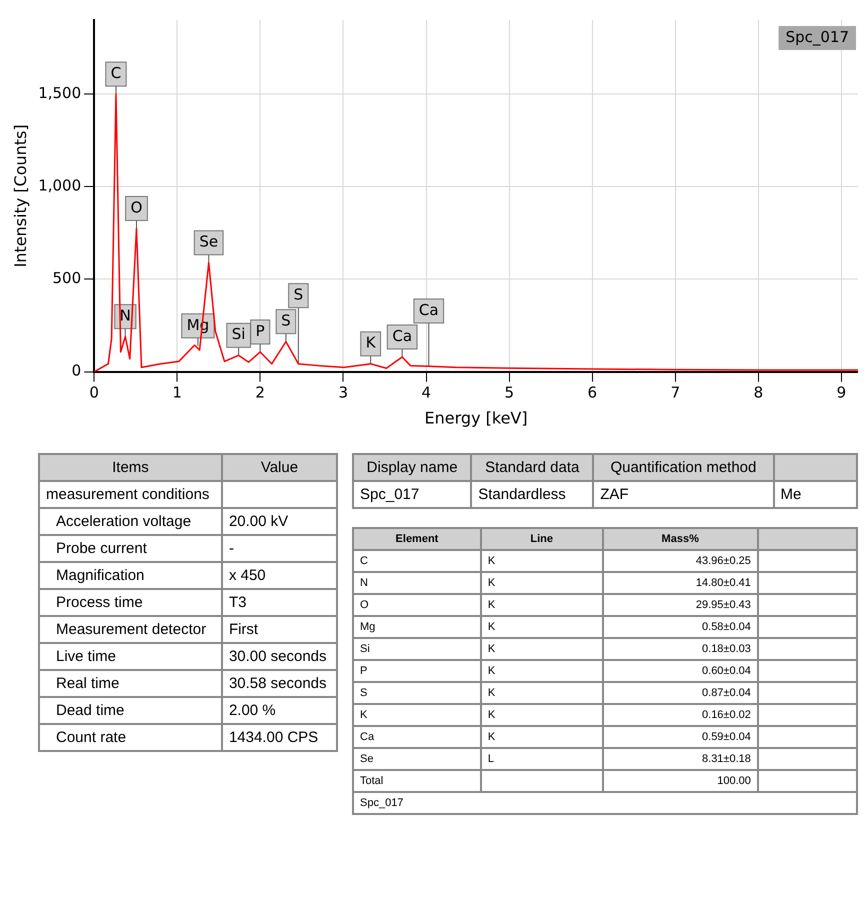 The width and height of the screenshot is (866, 920). What do you see at coordinates (726, 693) in the screenshot?
I see `text: 0.87±0.04` at bounding box center [726, 693].